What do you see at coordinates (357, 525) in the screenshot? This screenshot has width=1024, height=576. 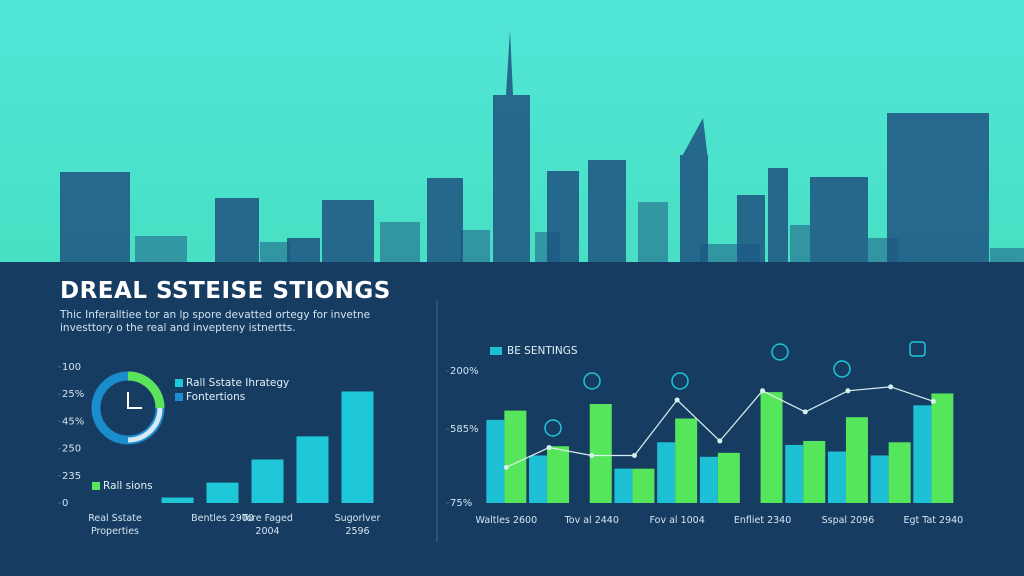 I see `x-tick-label: Sugorlver 2596` at bounding box center [357, 525].